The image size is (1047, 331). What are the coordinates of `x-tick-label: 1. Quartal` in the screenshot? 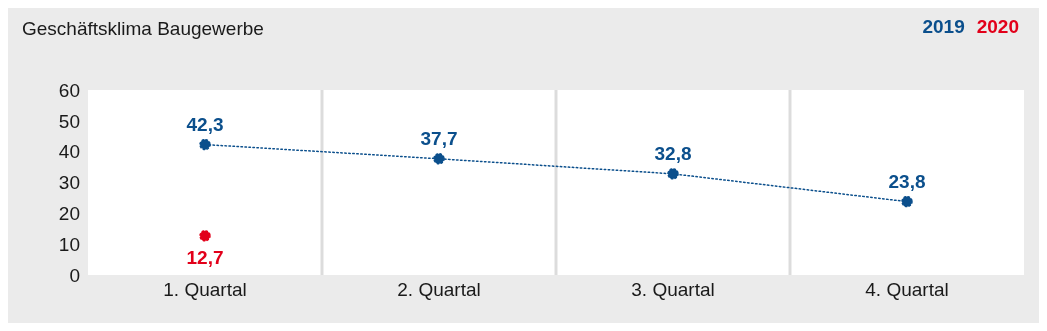 It's located at (205, 290).